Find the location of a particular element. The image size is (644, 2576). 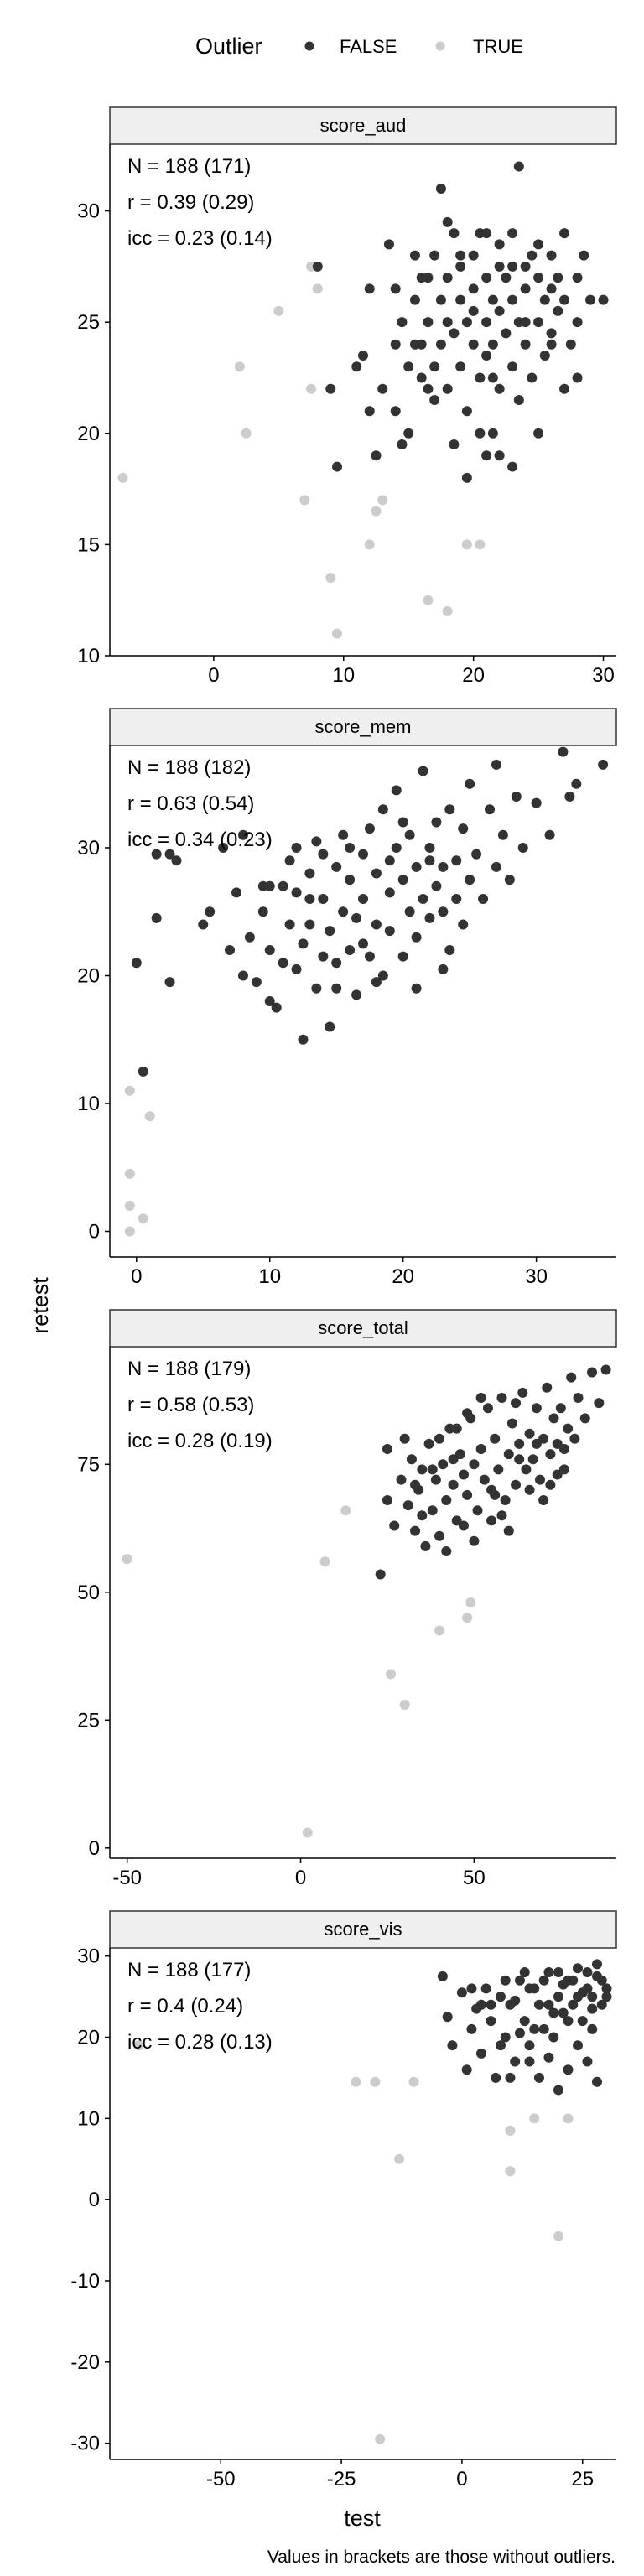

facet-strip-label: score_mem is located at coordinates (363, 726).